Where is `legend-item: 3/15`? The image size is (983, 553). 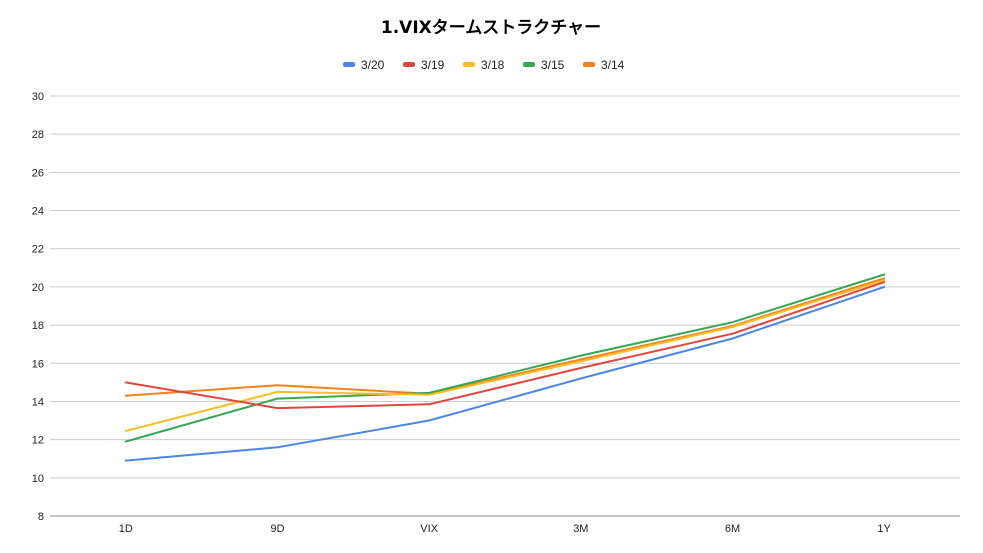 legend-item: 3/15 is located at coordinates (544, 65).